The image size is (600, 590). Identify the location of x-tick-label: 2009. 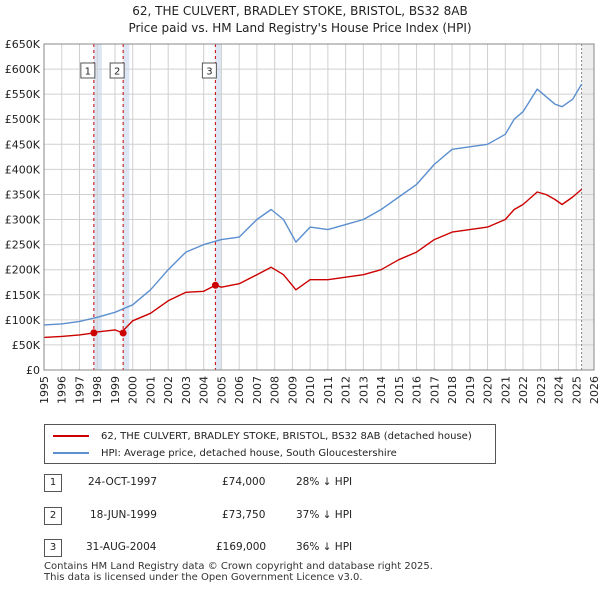
(292, 390).